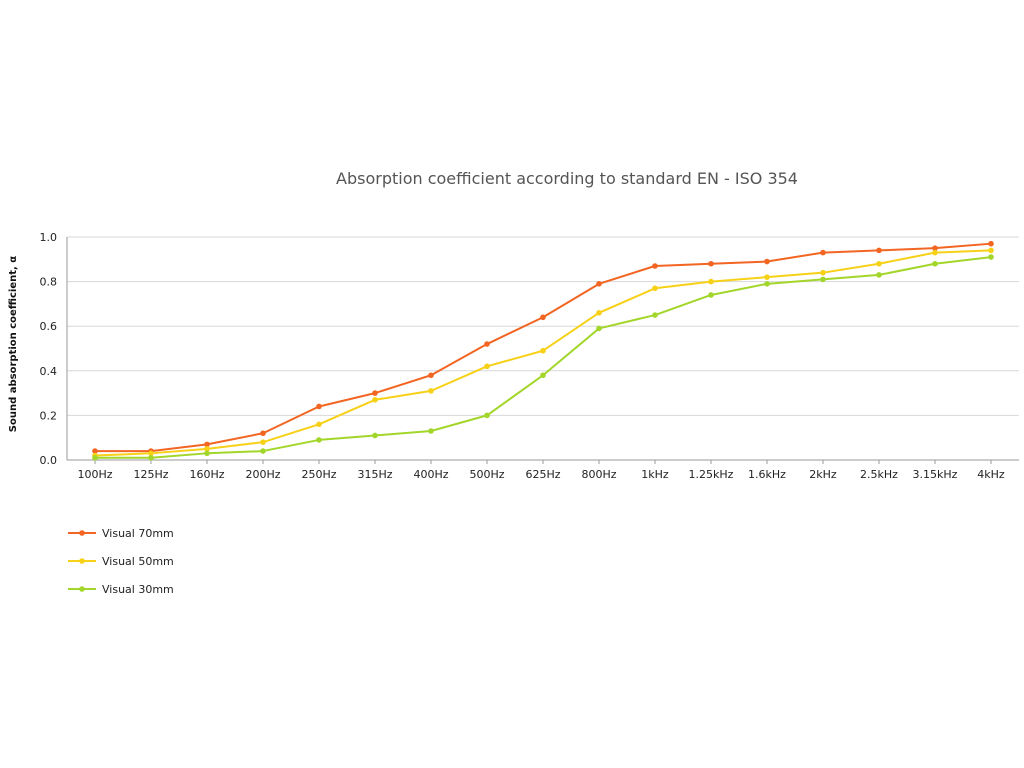 Image resolution: width=1024 pixels, height=768 pixels. I want to click on x-tick-label: 4kHz, so click(991, 474).